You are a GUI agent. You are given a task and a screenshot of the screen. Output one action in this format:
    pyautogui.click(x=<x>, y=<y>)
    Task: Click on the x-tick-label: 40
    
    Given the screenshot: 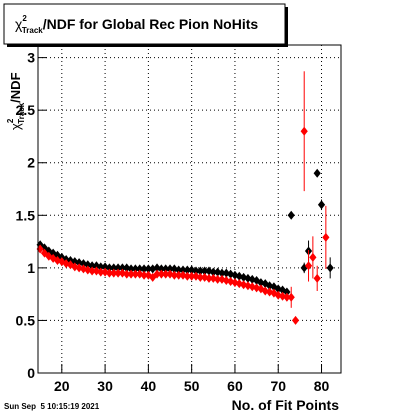 What is the action you would take?
    pyautogui.click(x=149, y=386)
    